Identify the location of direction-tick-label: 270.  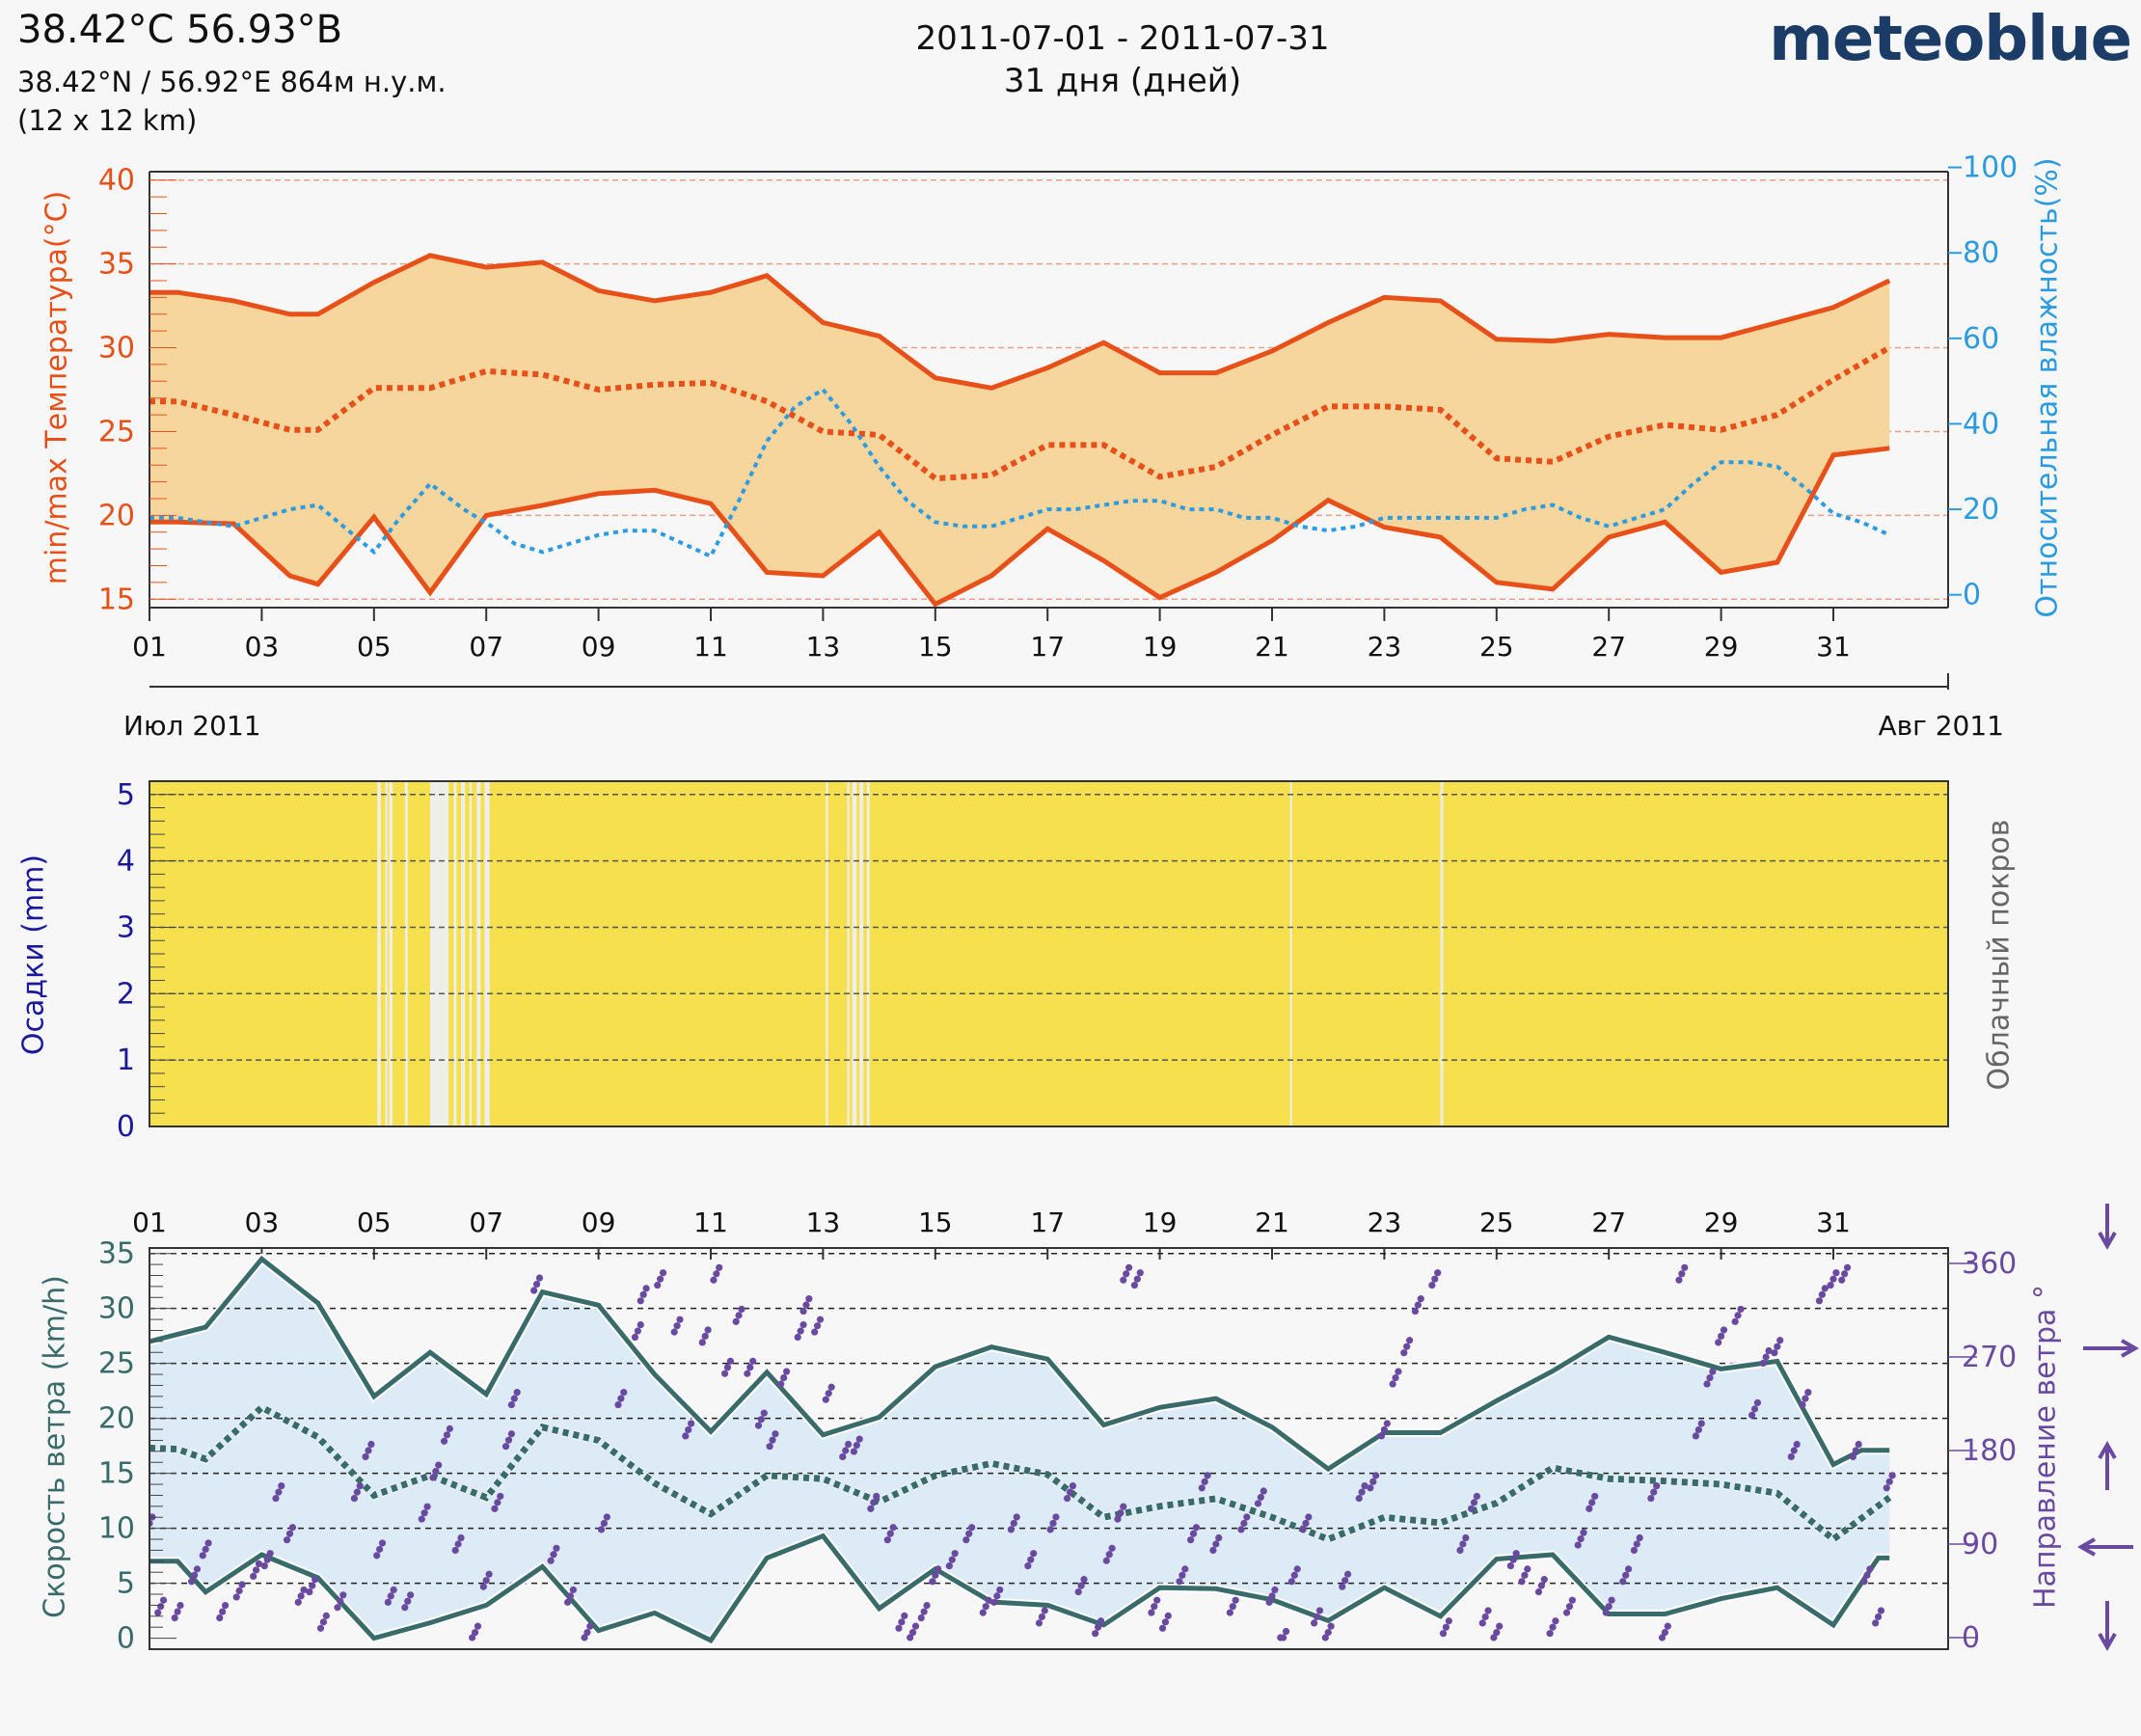
(1989, 1357).